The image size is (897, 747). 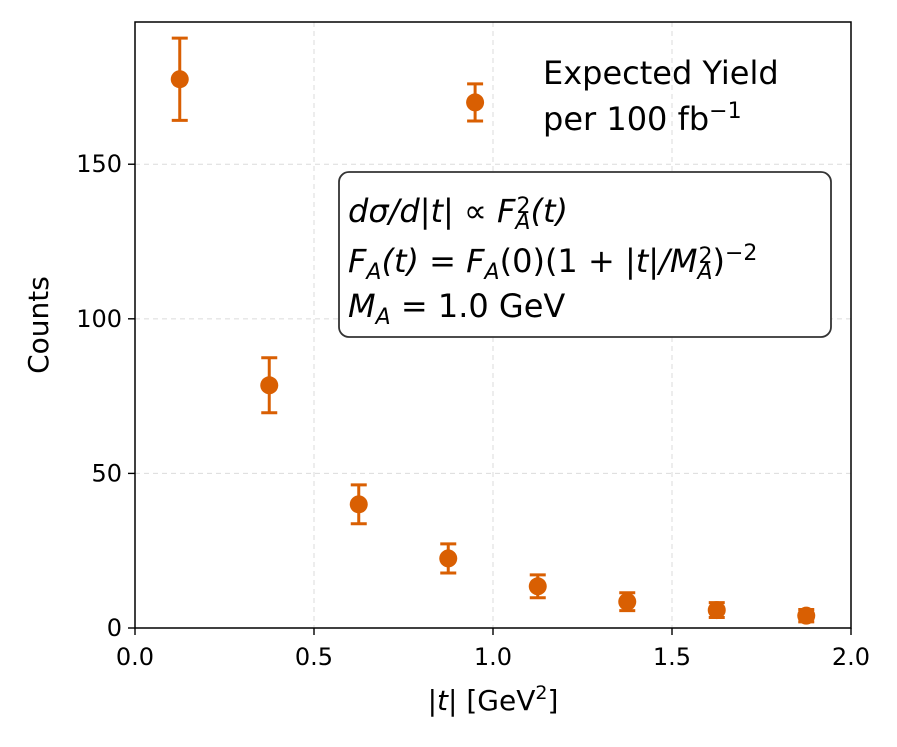 What do you see at coordinates (725, 111) in the screenshot?
I see `annotation-luminosity-exponent: −1` at bounding box center [725, 111].